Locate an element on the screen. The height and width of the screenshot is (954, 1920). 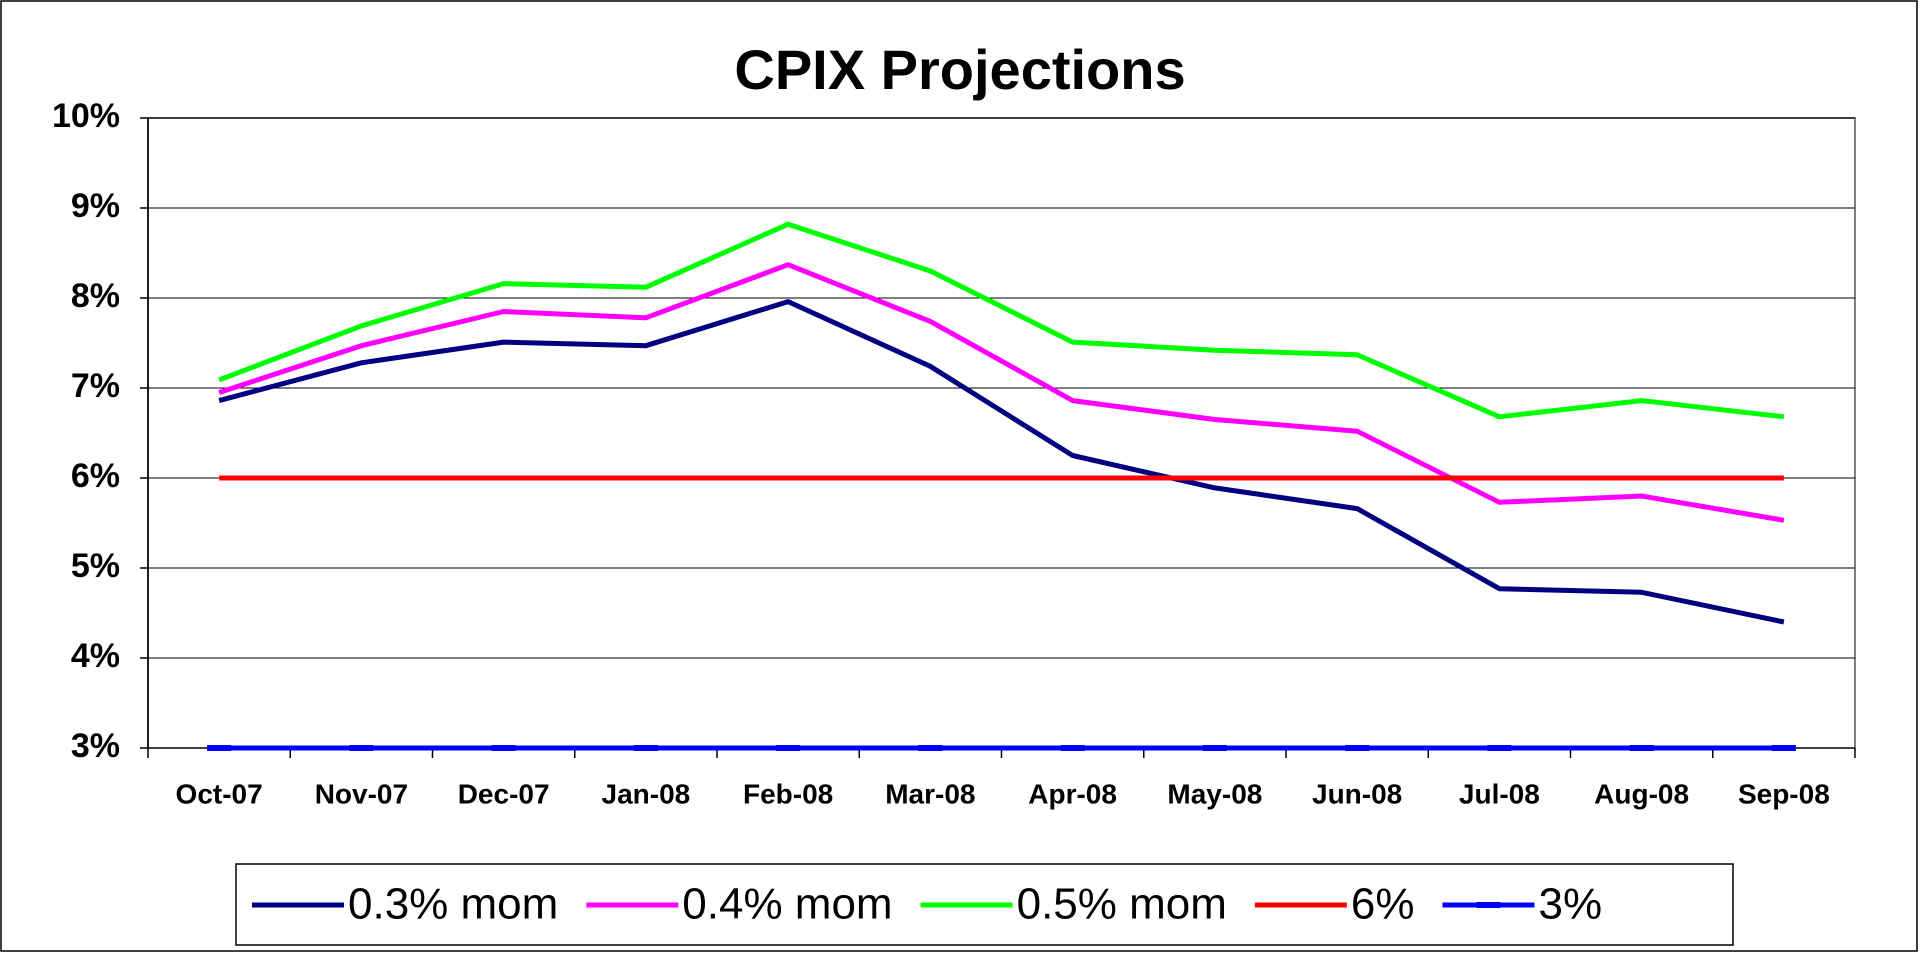
x-tick-label: Dec-07 is located at coordinates (504, 793).